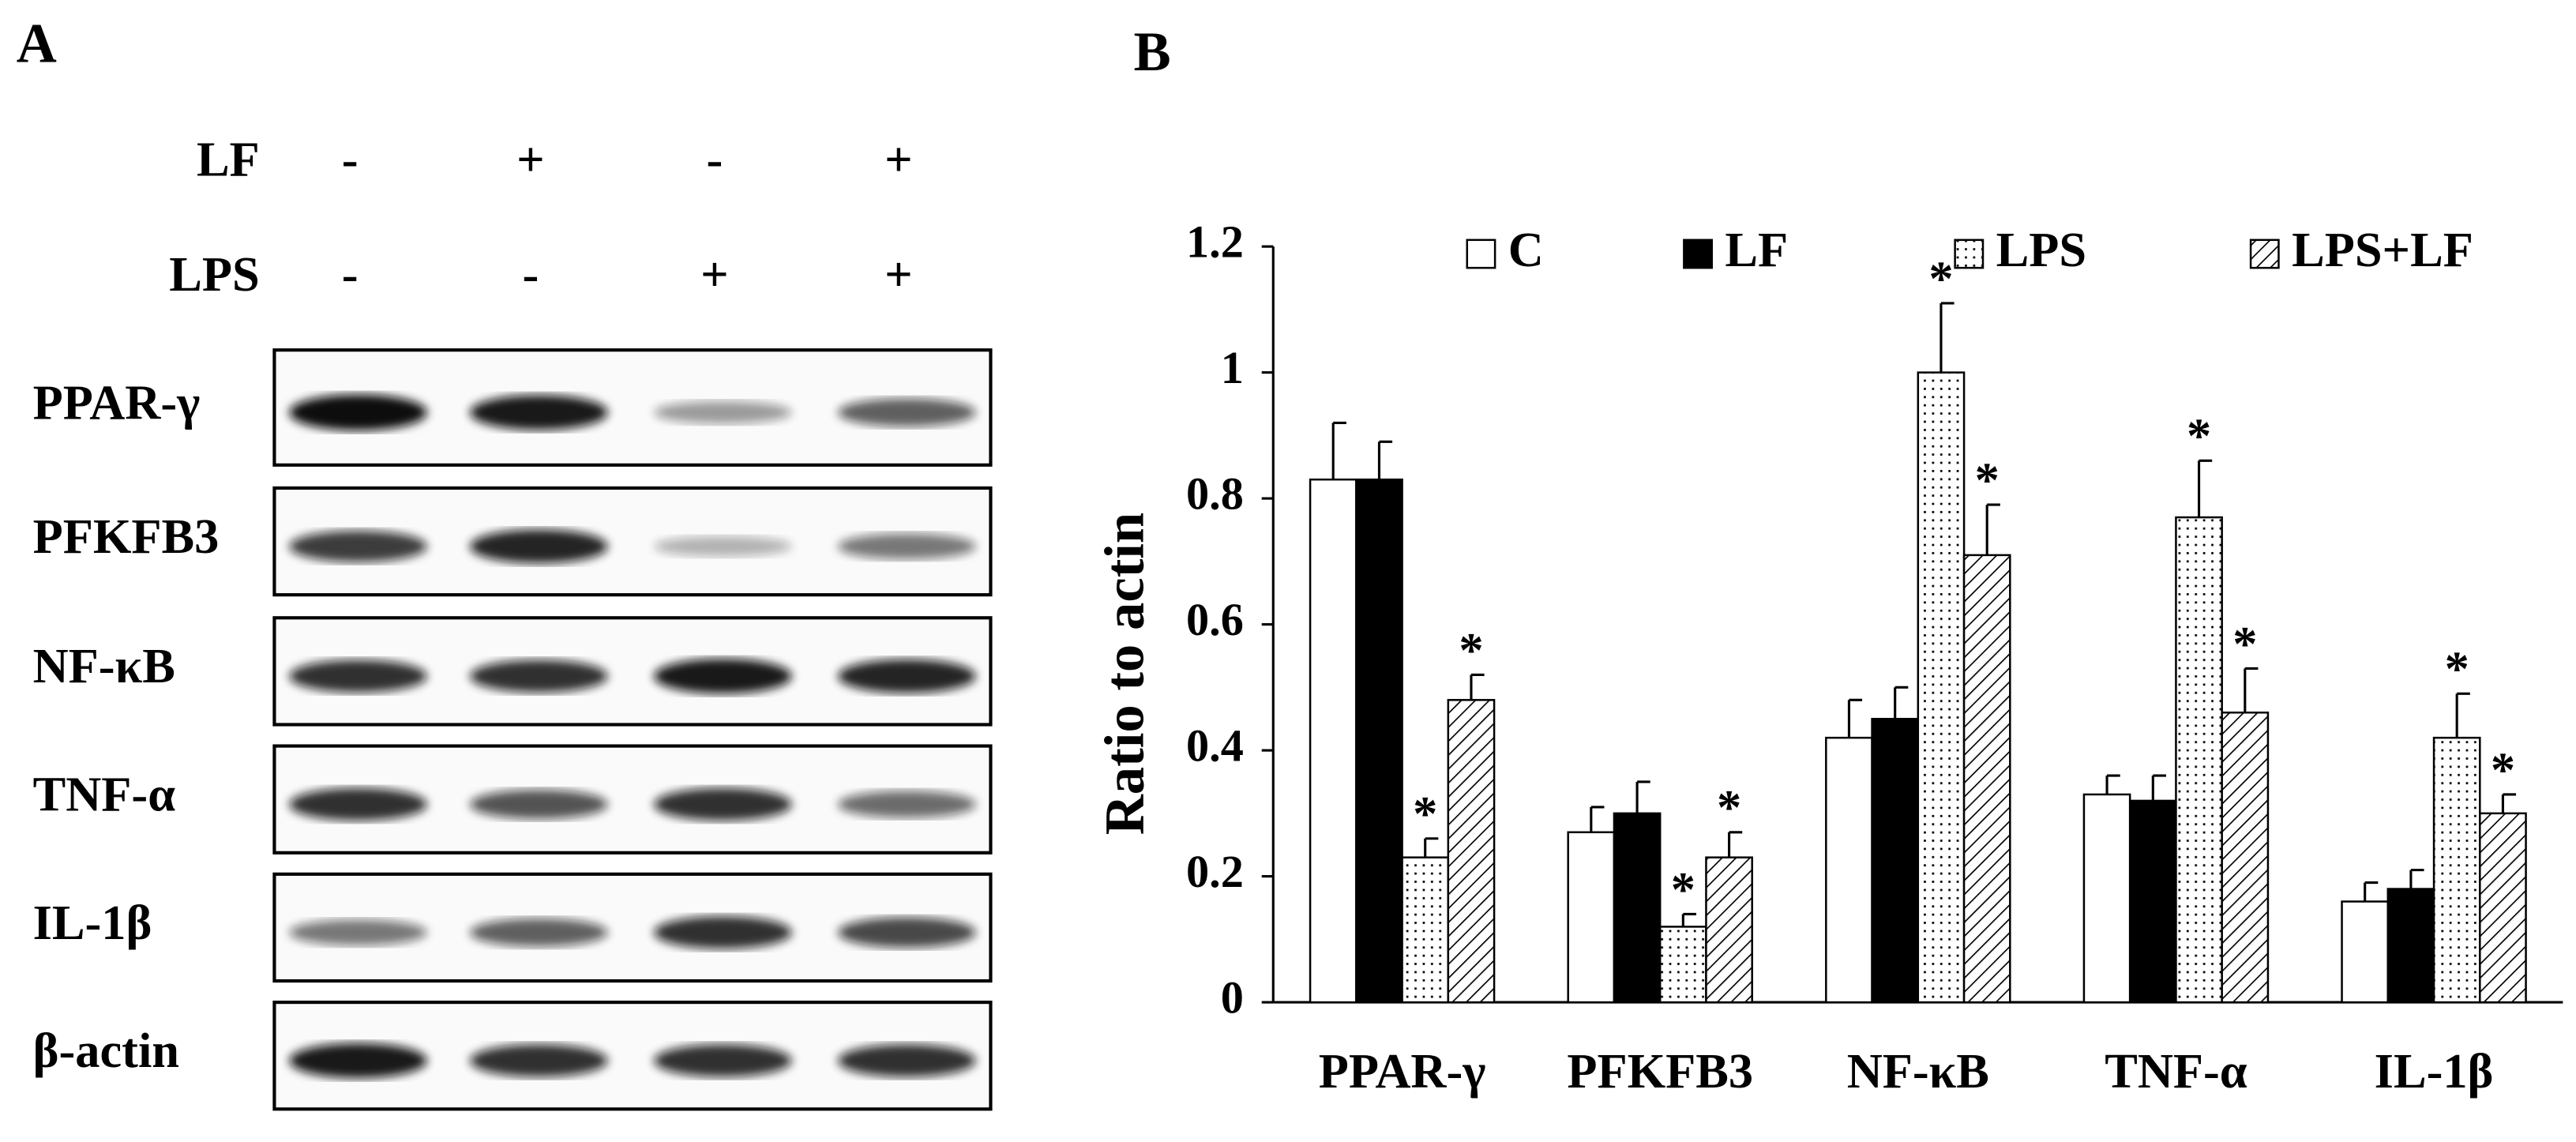 This screenshot has width=2576, height=1142. What do you see at coordinates (126, 536) in the screenshot?
I see `blot-label: PFKFB3` at bounding box center [126, 536].